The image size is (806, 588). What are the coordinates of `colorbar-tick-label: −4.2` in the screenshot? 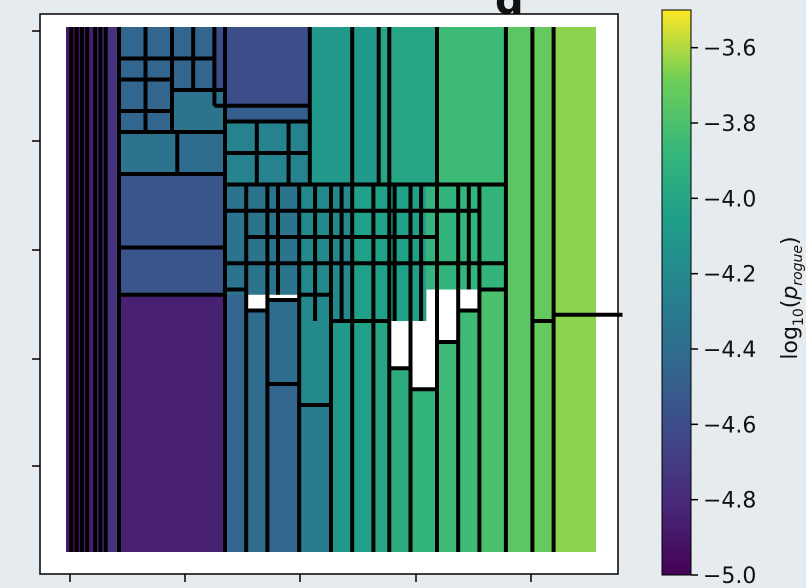 It's located at (729, 275).